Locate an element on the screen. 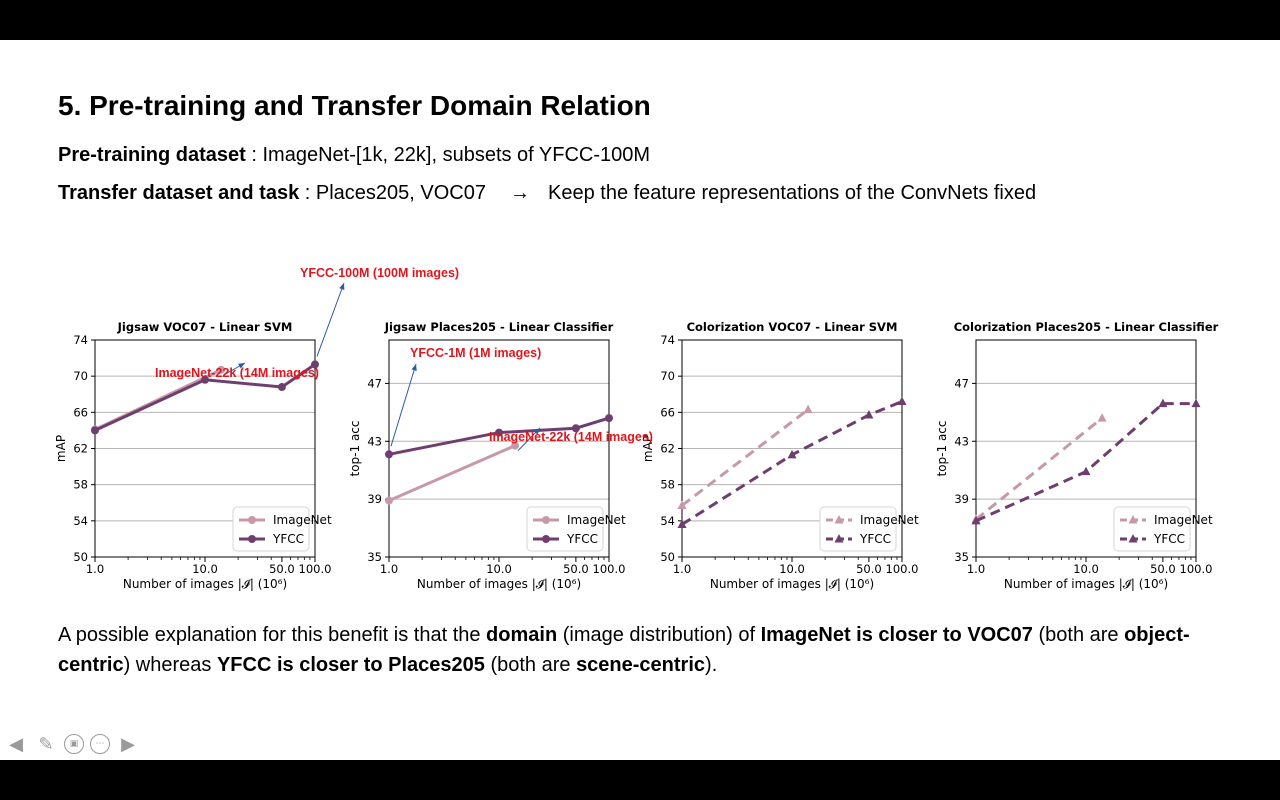  chart-title: Jigsaw VOC07 - Linear SVM is located at coordinates (205, 327).